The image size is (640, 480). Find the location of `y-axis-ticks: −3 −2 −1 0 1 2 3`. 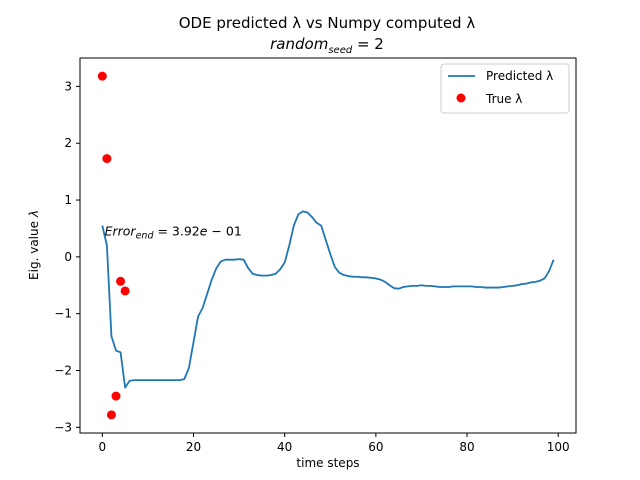

y-axis-ticks: −3 −2 −1 0 1 2 3 is located at coordinates (67, 256).